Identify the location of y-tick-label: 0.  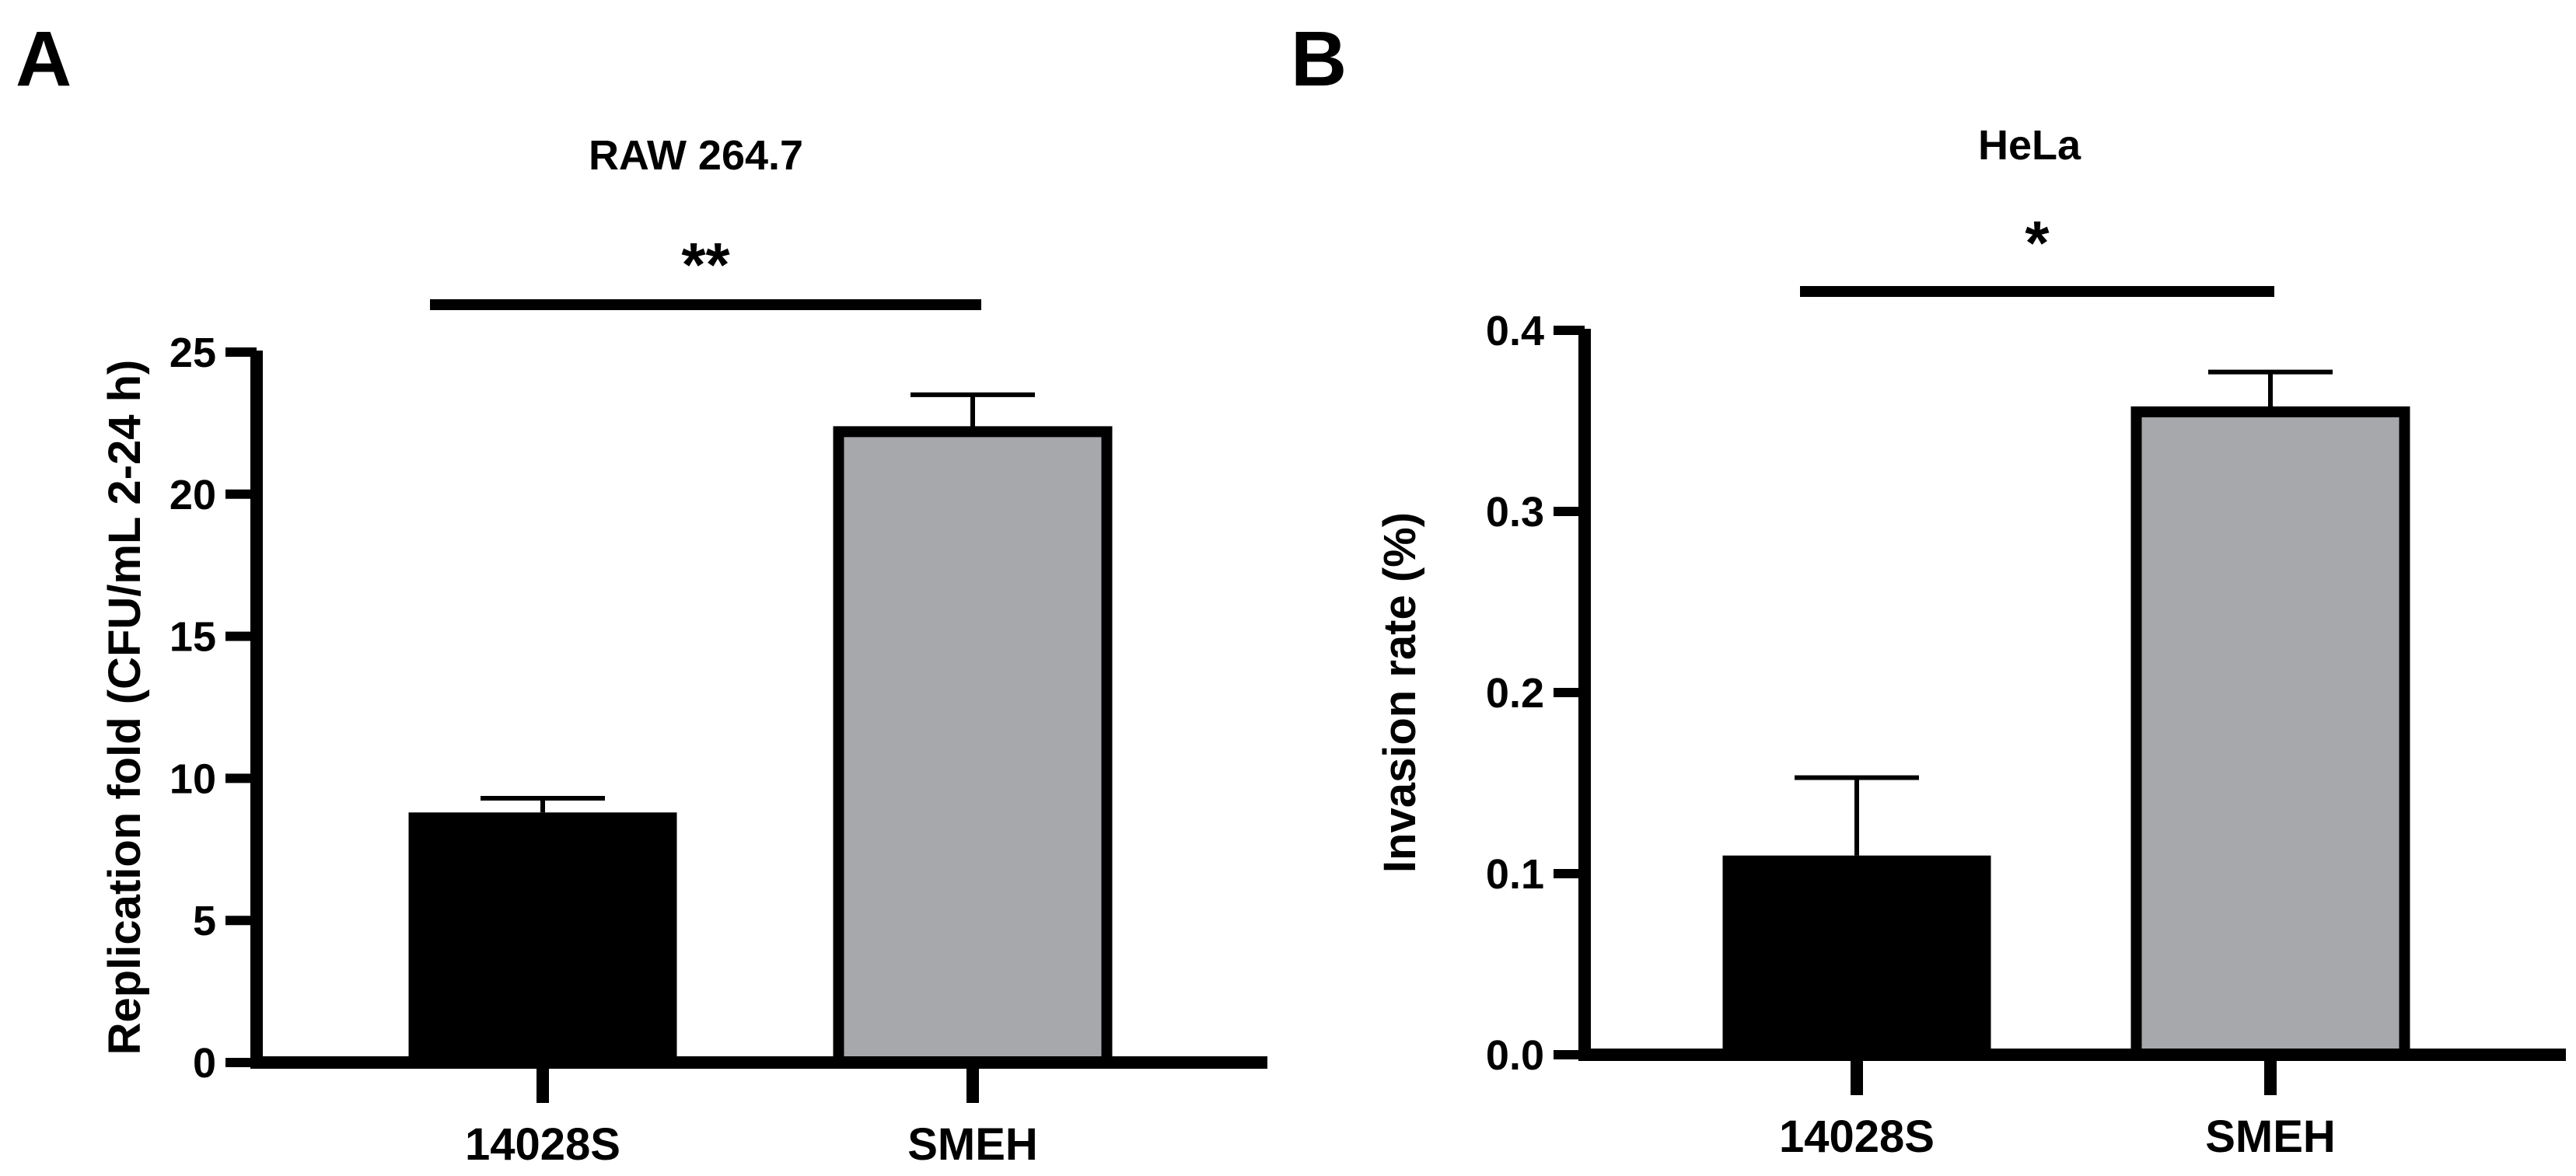
(204, 1063).